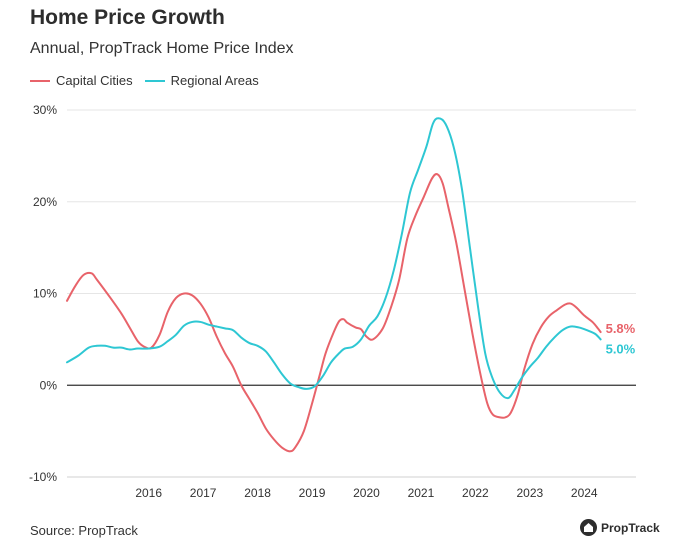 This screenshot has width=689, height=553. I want to click on chart-title: Home Price Growth, so click(127, 17).